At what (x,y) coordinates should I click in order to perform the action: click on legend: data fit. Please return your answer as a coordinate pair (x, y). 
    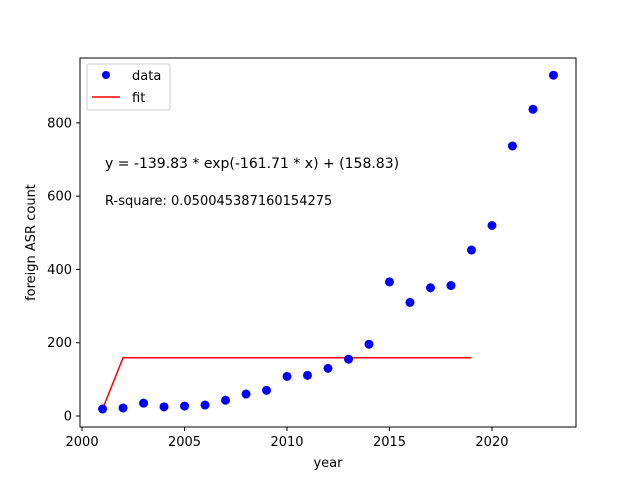
    Looking at the image, I should click on (128, 87).